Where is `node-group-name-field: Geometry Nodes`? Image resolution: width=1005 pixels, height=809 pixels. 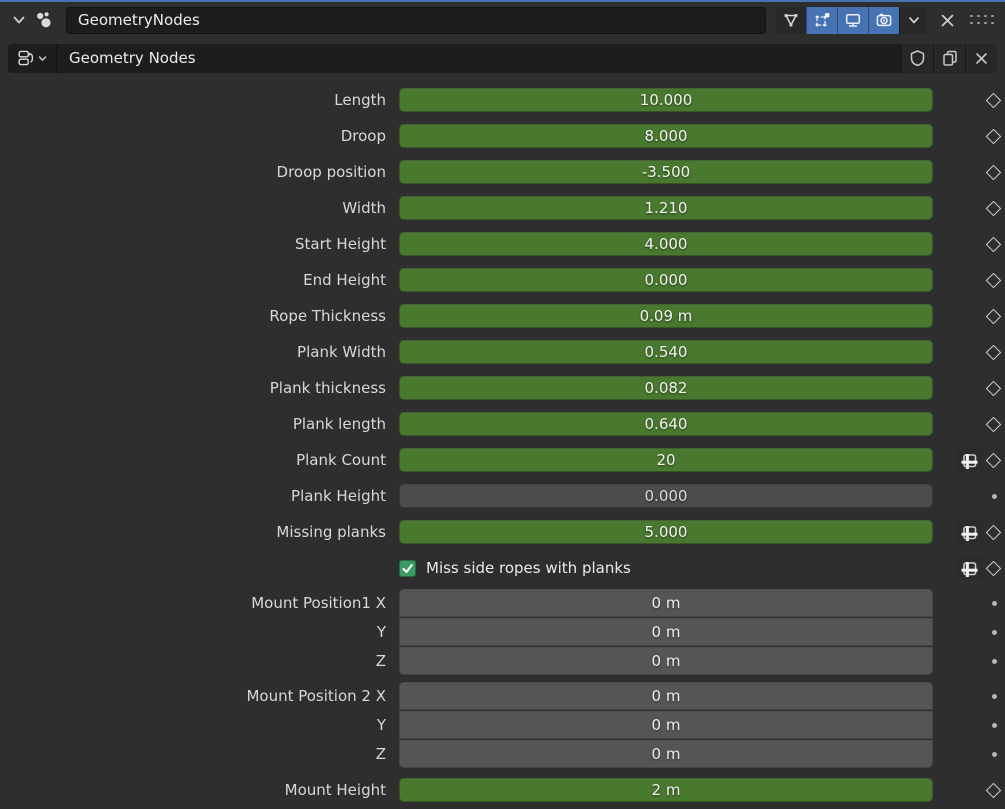
node-group-name-field: Geometry Nodes is located at coordinates (478, 58).